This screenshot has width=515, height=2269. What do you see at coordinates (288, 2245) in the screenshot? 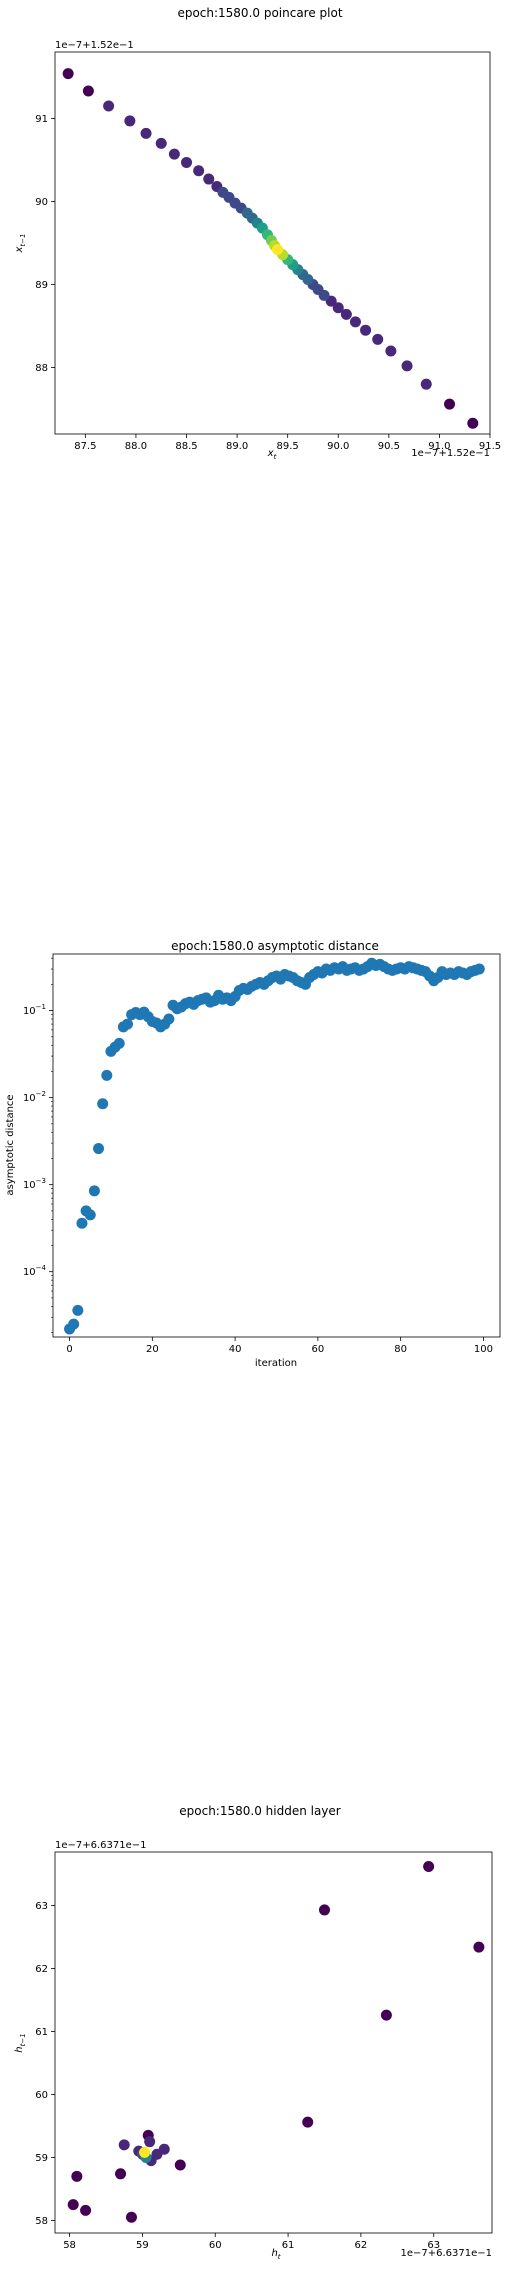
I see `x-tick-label: 61` at bounding box center [288, 2245].